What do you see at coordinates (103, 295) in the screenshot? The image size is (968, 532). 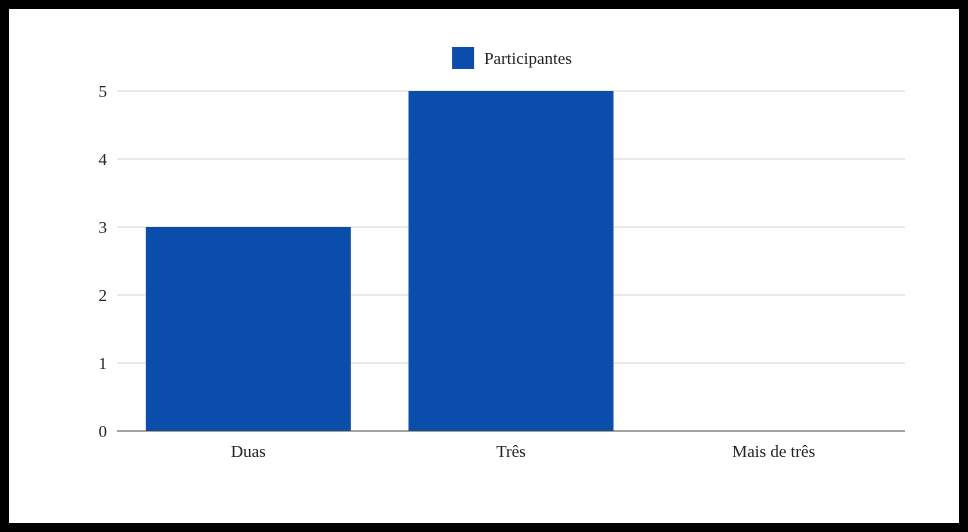 I see `y-tick-label: 2` at bounding box center [103, 295].